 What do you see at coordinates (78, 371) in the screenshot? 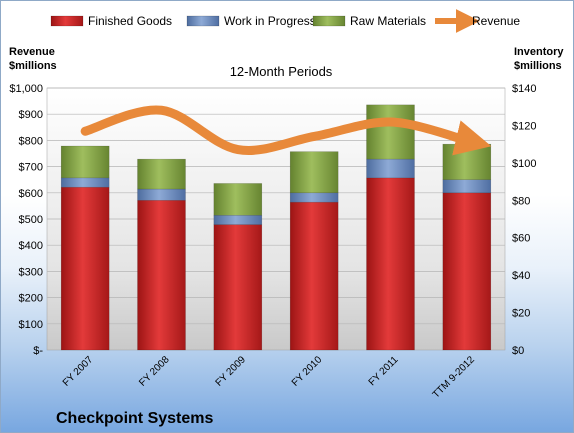
I see `category-label: FY 2007` at bounding box center [78, 371].